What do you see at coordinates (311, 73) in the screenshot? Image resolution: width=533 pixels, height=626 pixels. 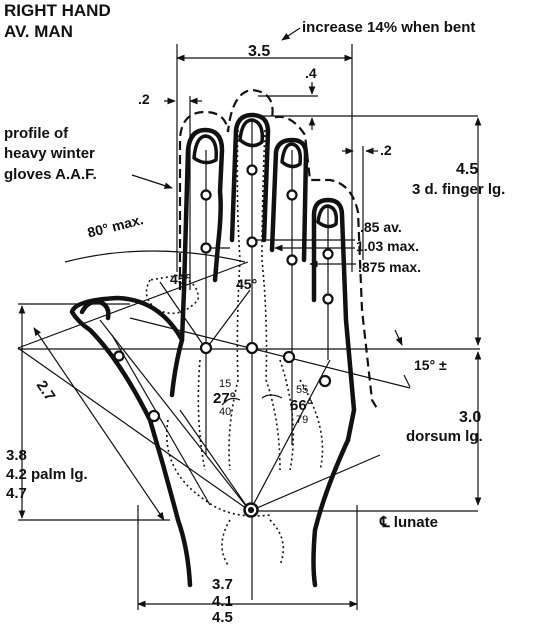 I see `fingertip-offset-label: .4` at bounding box center [311, 73].